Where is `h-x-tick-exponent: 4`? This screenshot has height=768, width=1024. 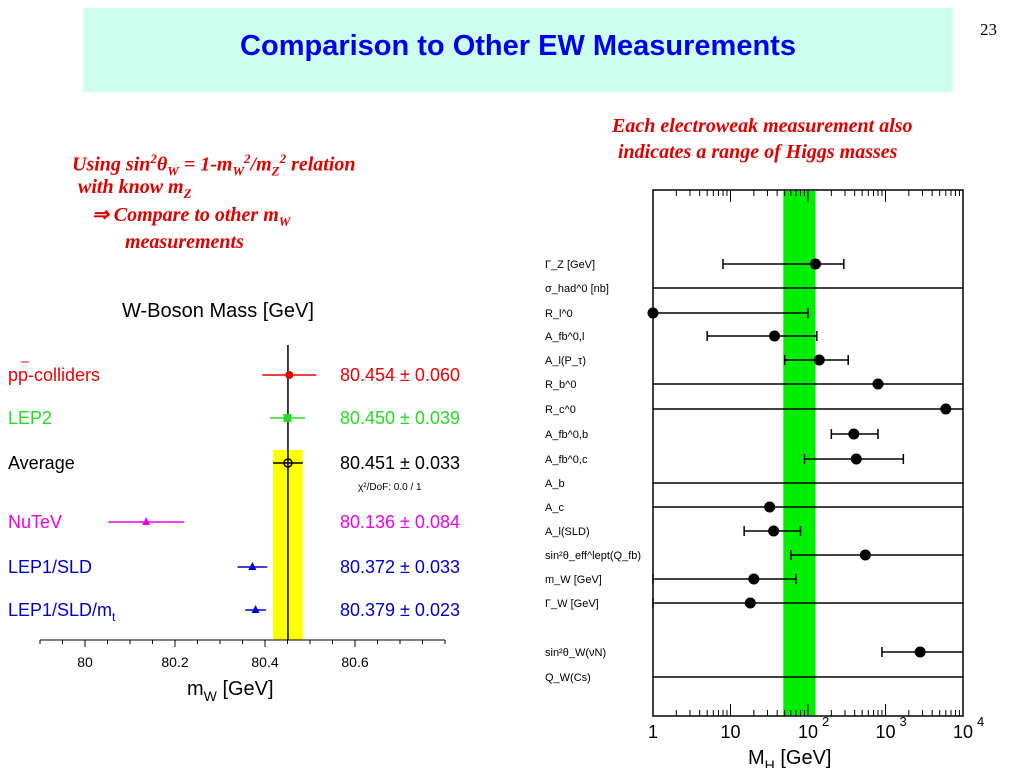 h-x-tick-exponent: 4 is located at coordinates (980, 721).